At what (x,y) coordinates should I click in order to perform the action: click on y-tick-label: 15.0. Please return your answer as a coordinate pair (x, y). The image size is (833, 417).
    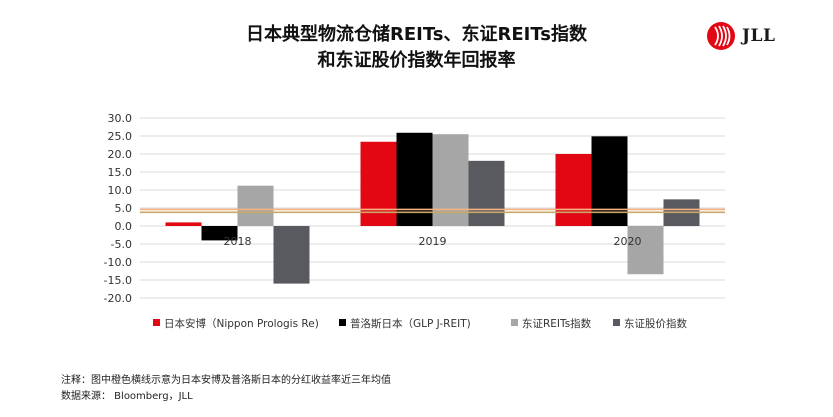
    Looking at the image, I should click on (120, 172).